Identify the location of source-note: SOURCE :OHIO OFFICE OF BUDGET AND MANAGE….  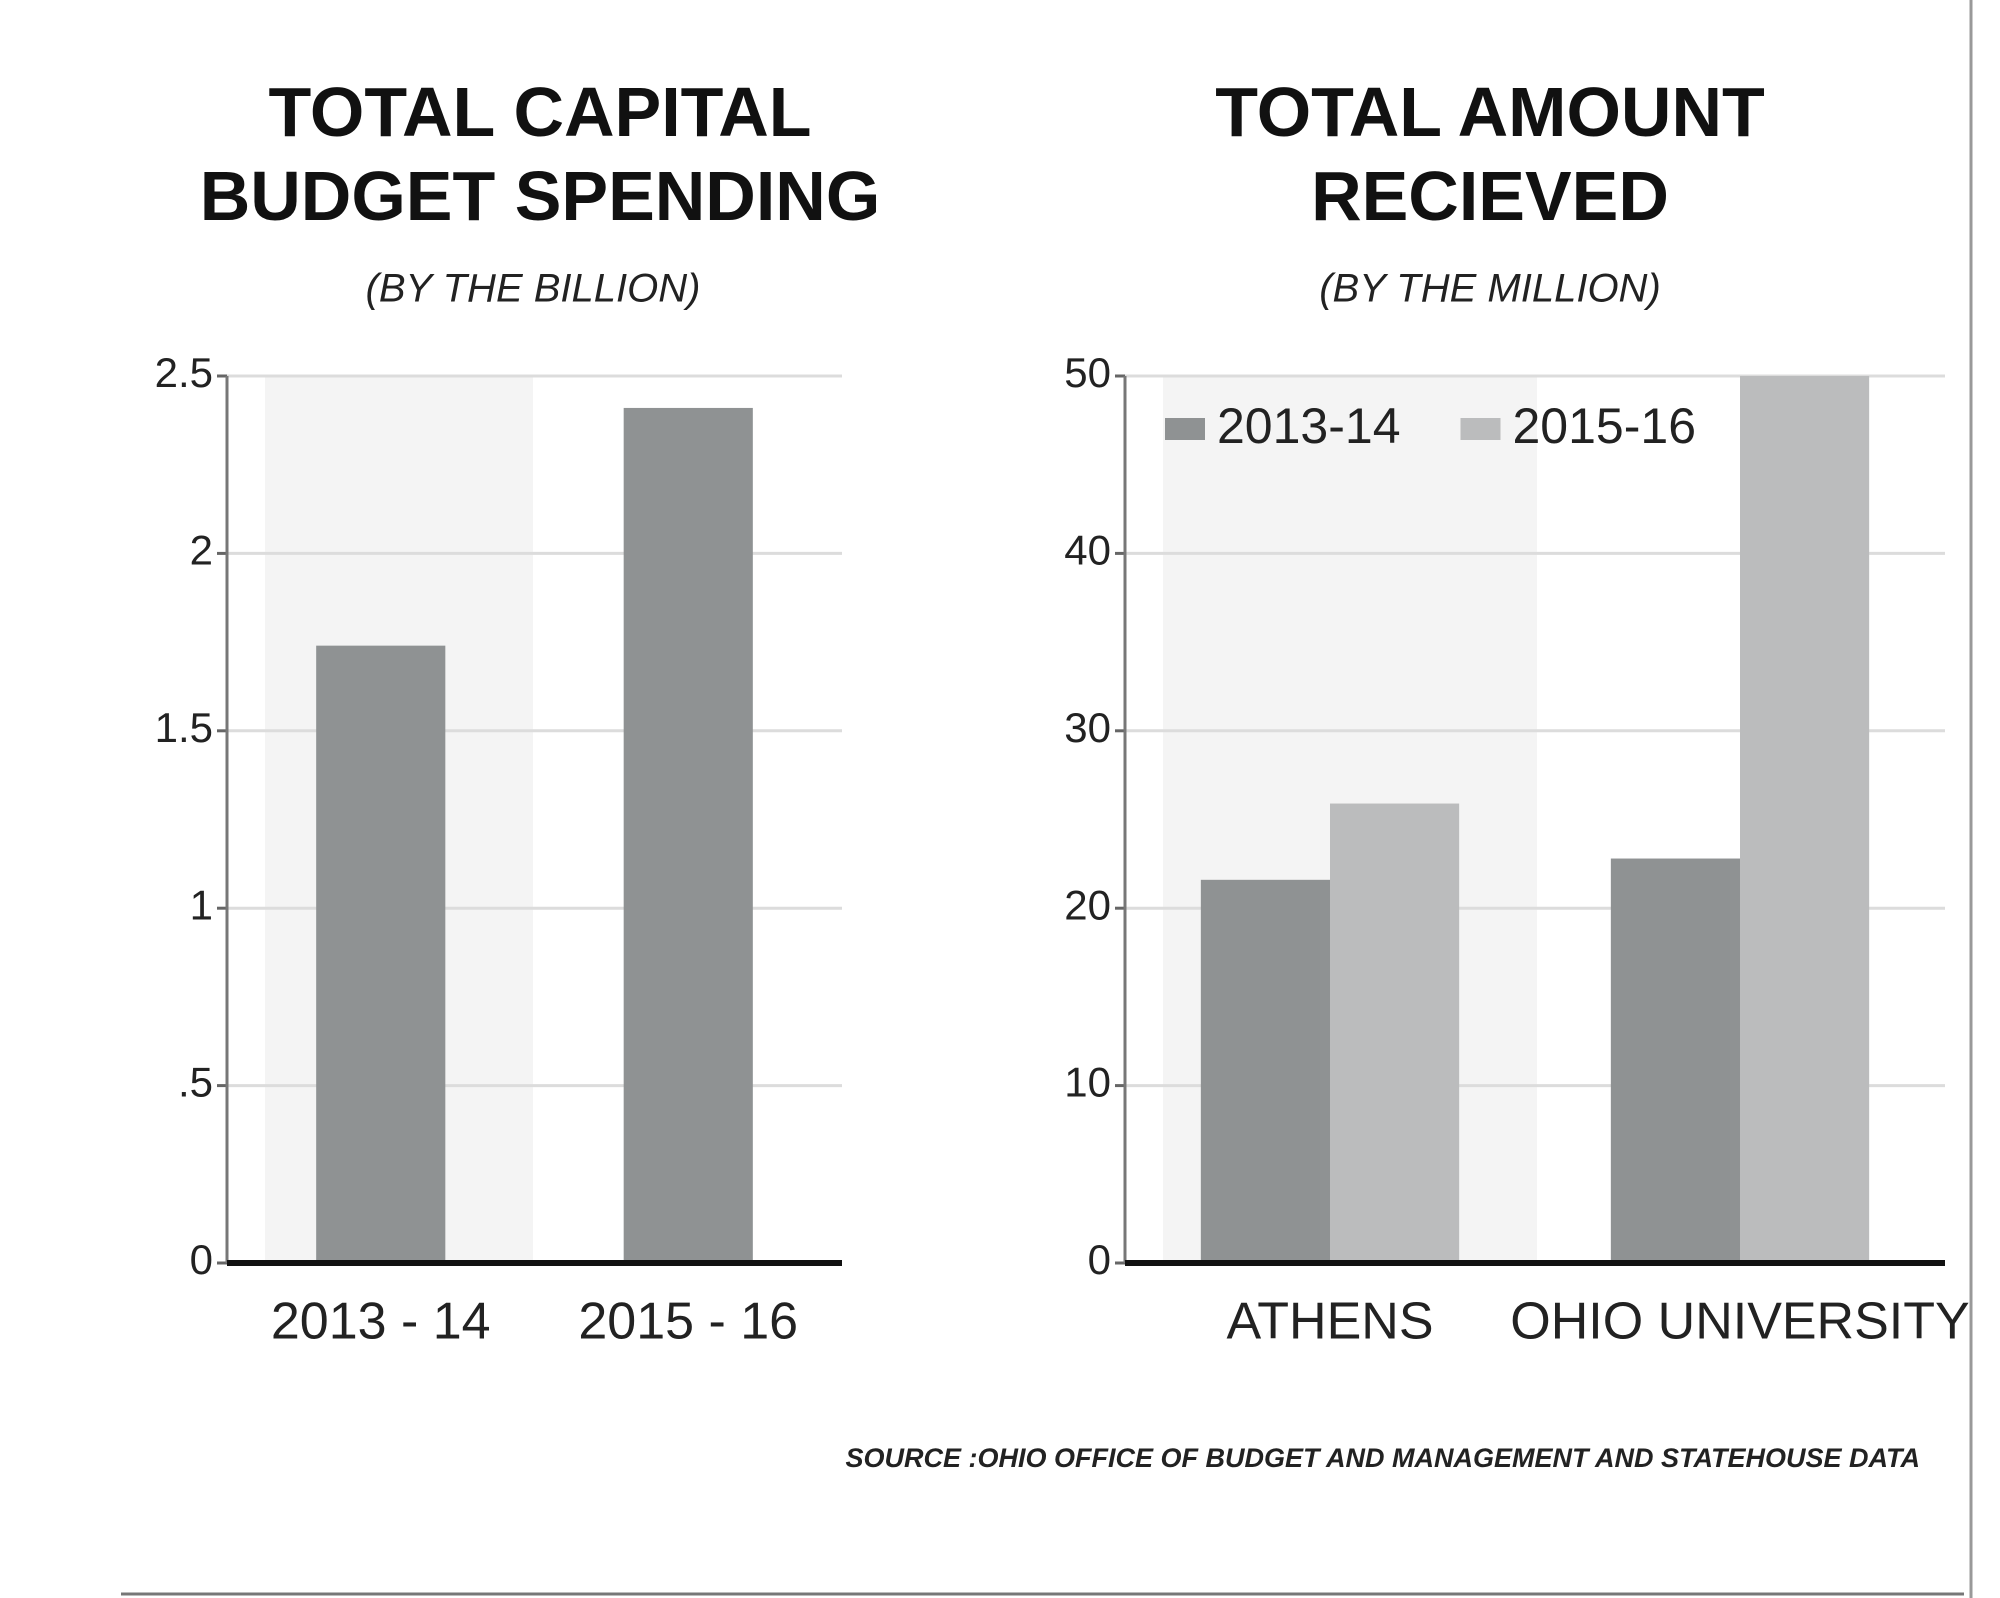
(1383, 1458).